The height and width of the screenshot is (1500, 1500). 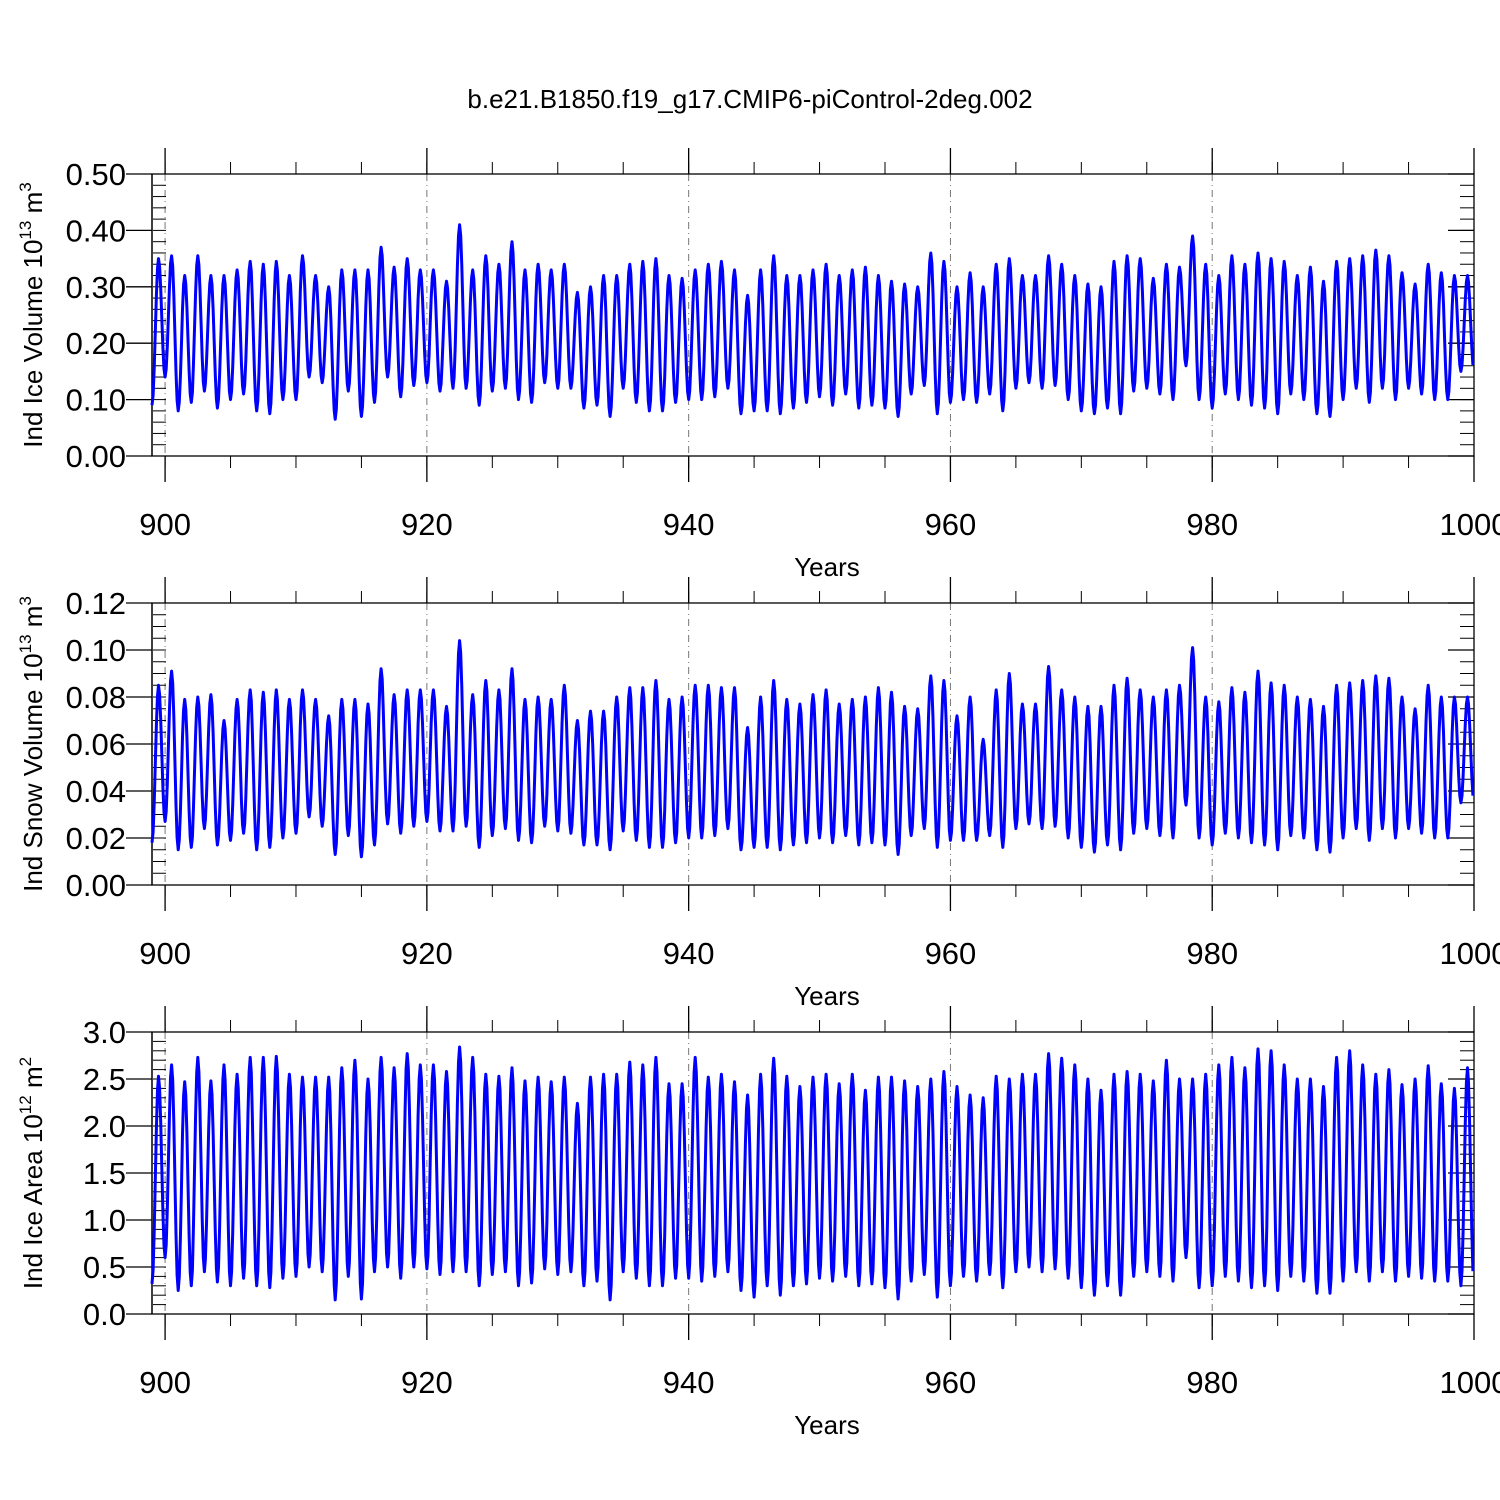 I want to click on y-tick-label: 1.5, so click(x=104, y=1173).